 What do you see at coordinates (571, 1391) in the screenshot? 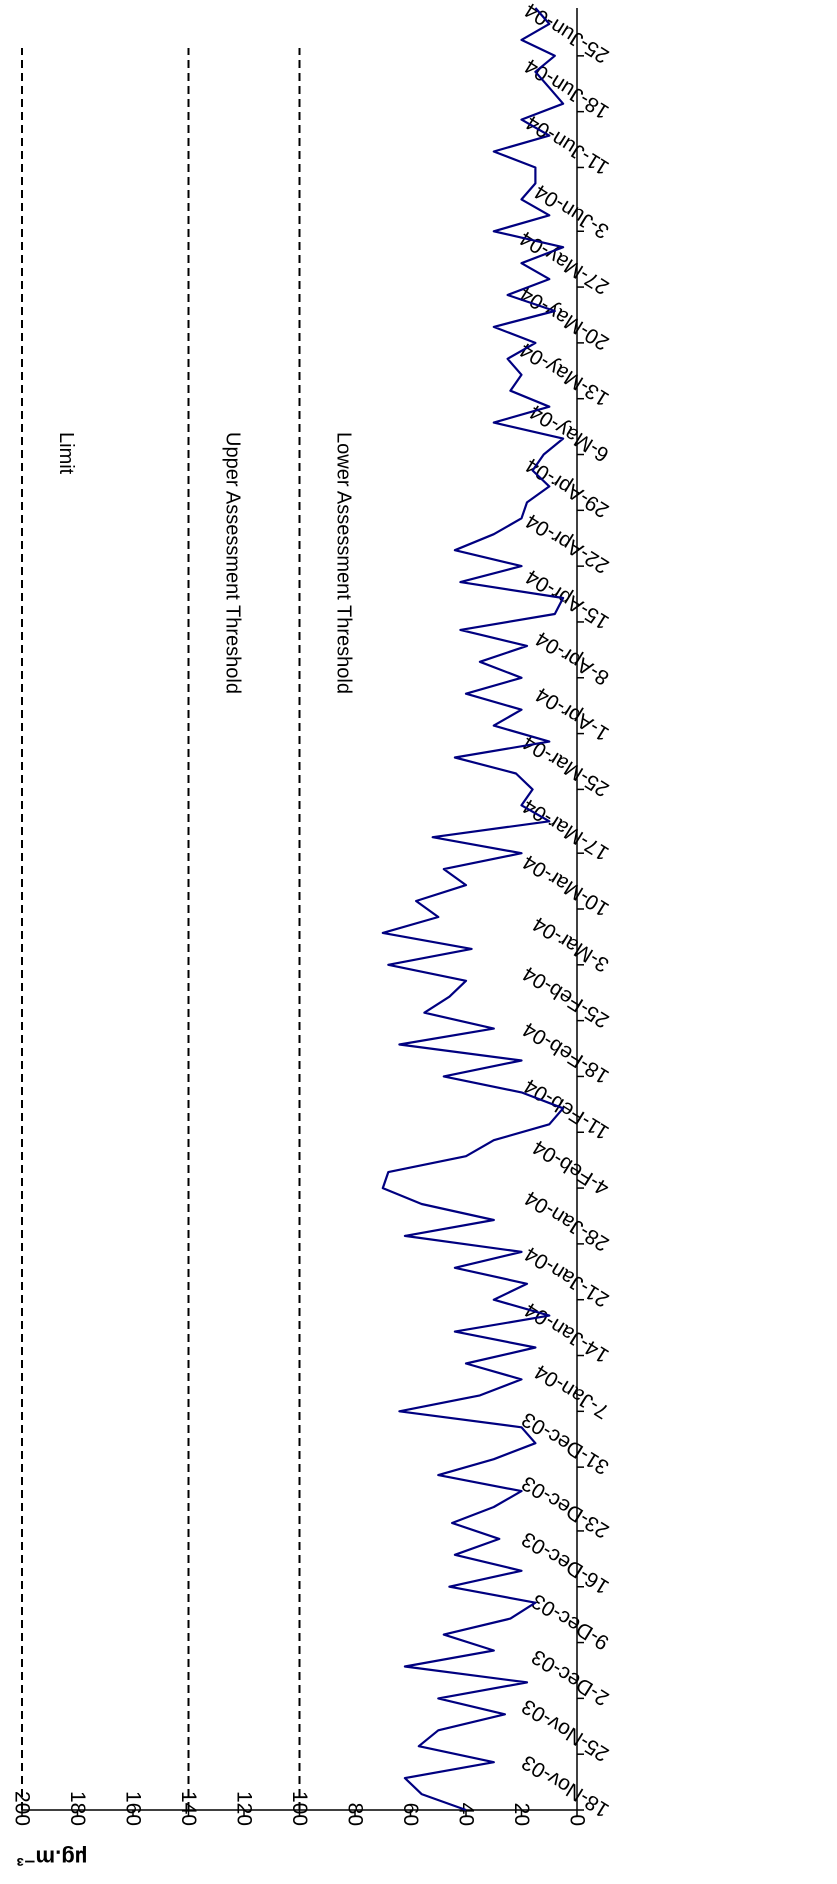
I see `date-tick-label-7: 7-Jan-04` at bounding box center [571, 1391].